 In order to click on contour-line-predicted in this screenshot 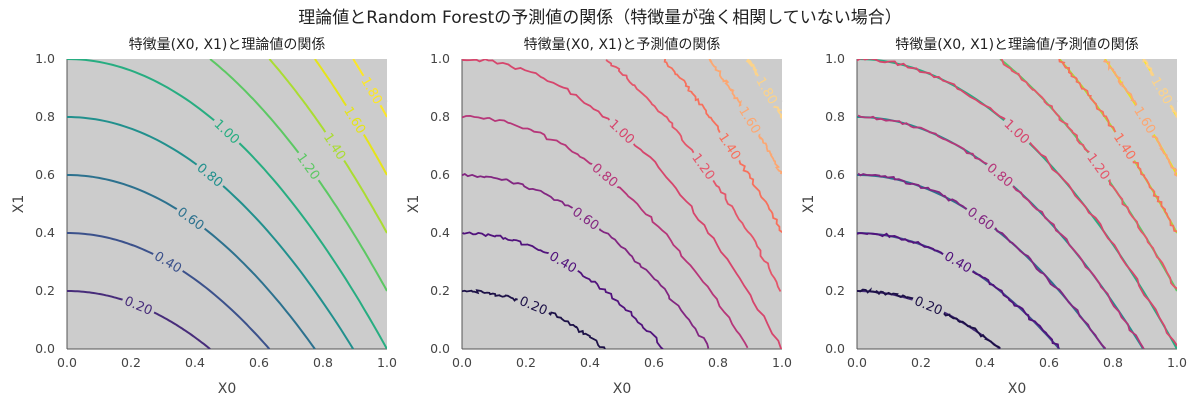, I will do `click(693, 175)`.